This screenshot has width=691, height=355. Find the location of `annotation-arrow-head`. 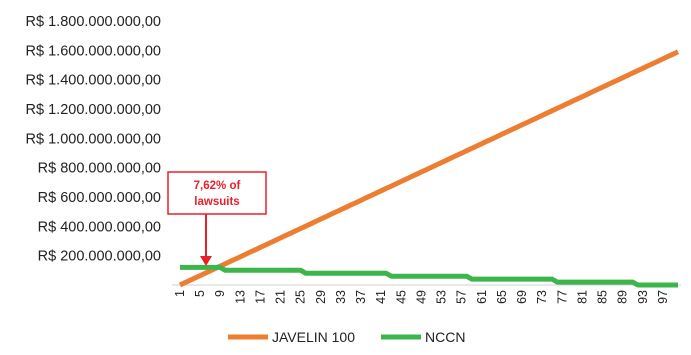

annotation-arrow-head is located at coordinates (206, 261).